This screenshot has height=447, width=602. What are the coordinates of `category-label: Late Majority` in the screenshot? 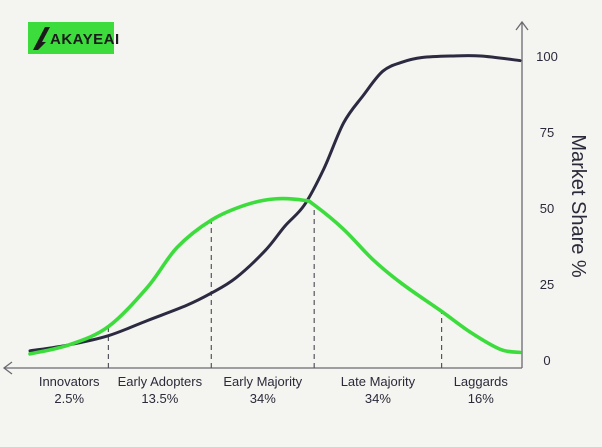 It's located at (378, 381).